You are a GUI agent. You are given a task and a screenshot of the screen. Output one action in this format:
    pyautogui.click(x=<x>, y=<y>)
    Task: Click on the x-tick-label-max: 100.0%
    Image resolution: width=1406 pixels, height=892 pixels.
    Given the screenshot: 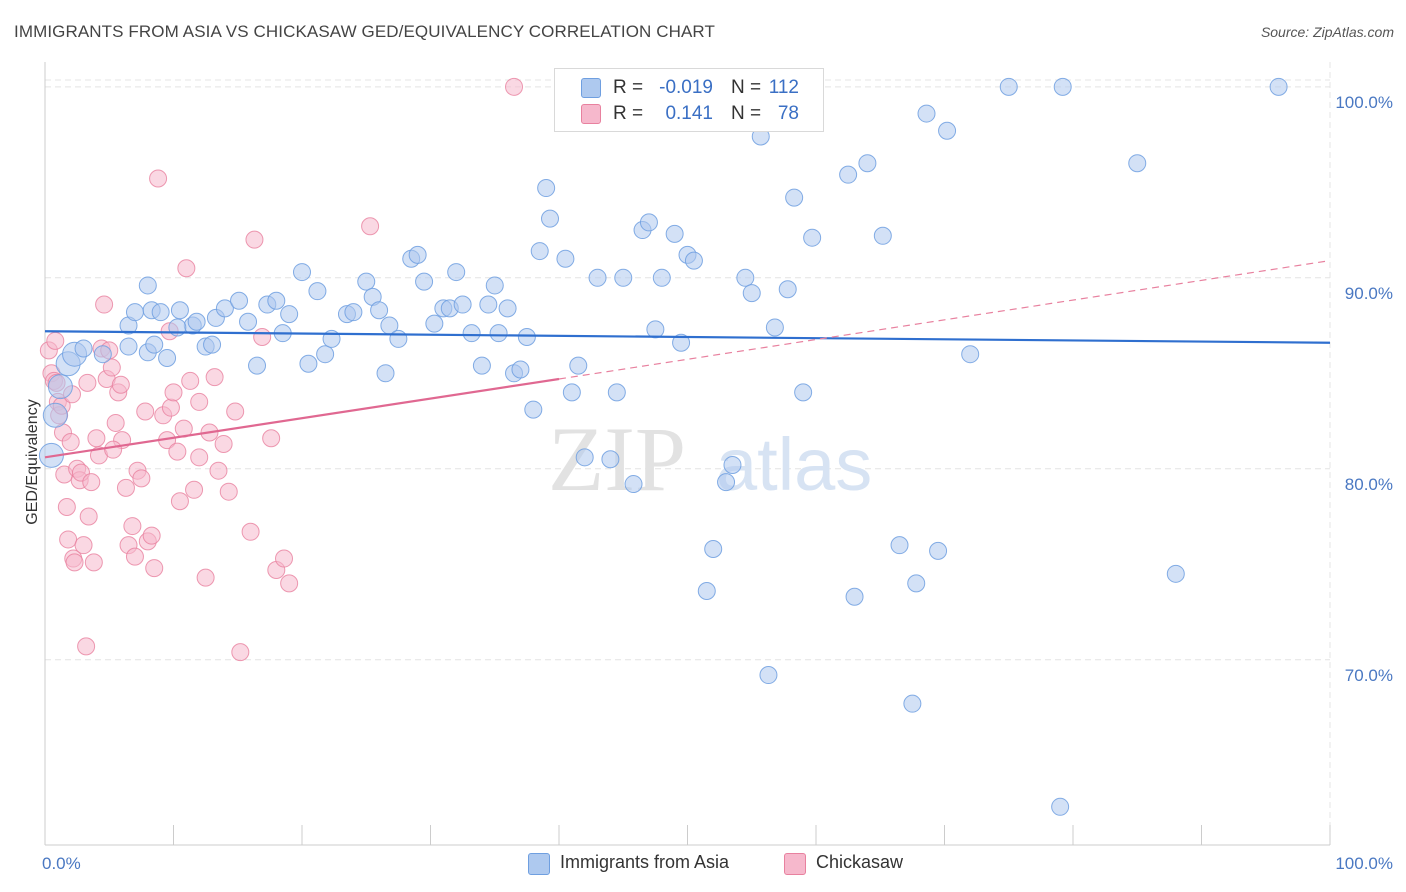 What is the action you would take?
    pyautogui.click(x=1364, y=863)
    